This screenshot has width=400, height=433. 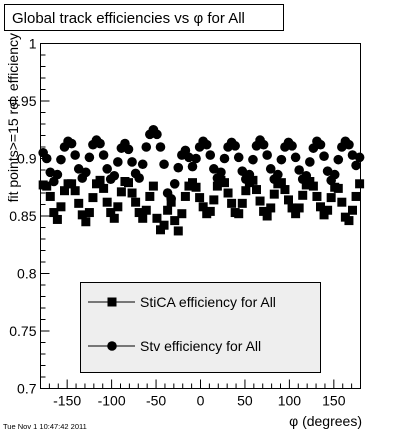 What do you see at coordinates (13, 117) in the screenshot?
I see `y-axis-title: fit points>=15 rel. efficiency` at bounding box center [13, 117].